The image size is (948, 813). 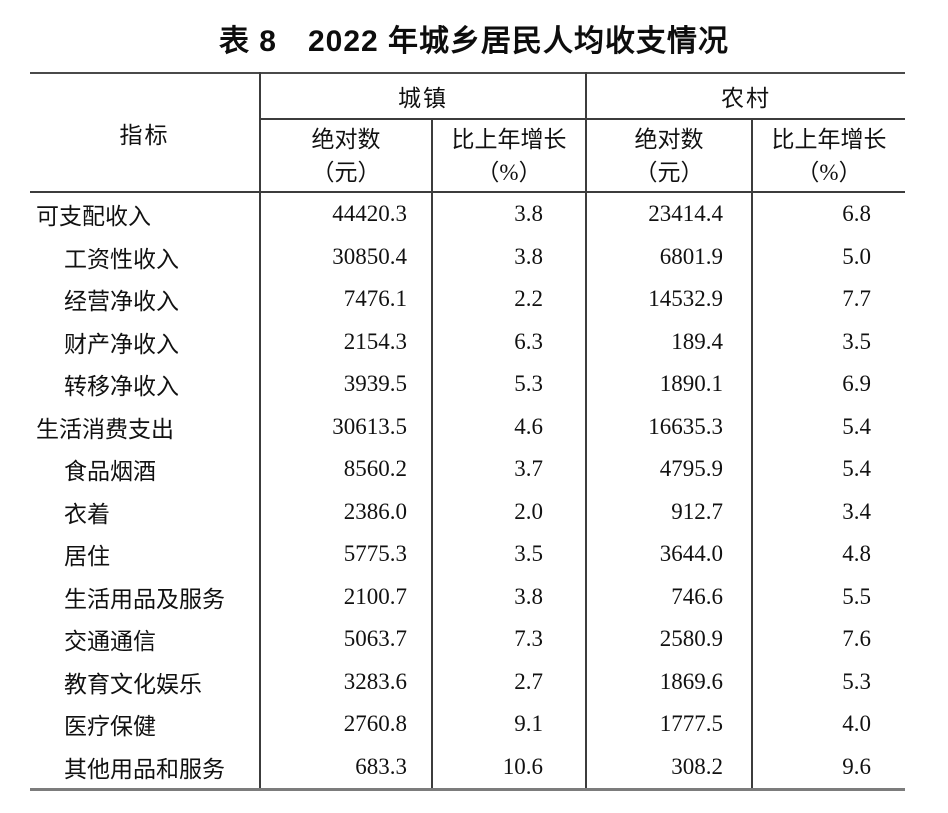 What do you see at coordinates (829, 172) in the screenshot?
I see `rural-growth-header-line2: （%）` at bounding box center [829, 172].